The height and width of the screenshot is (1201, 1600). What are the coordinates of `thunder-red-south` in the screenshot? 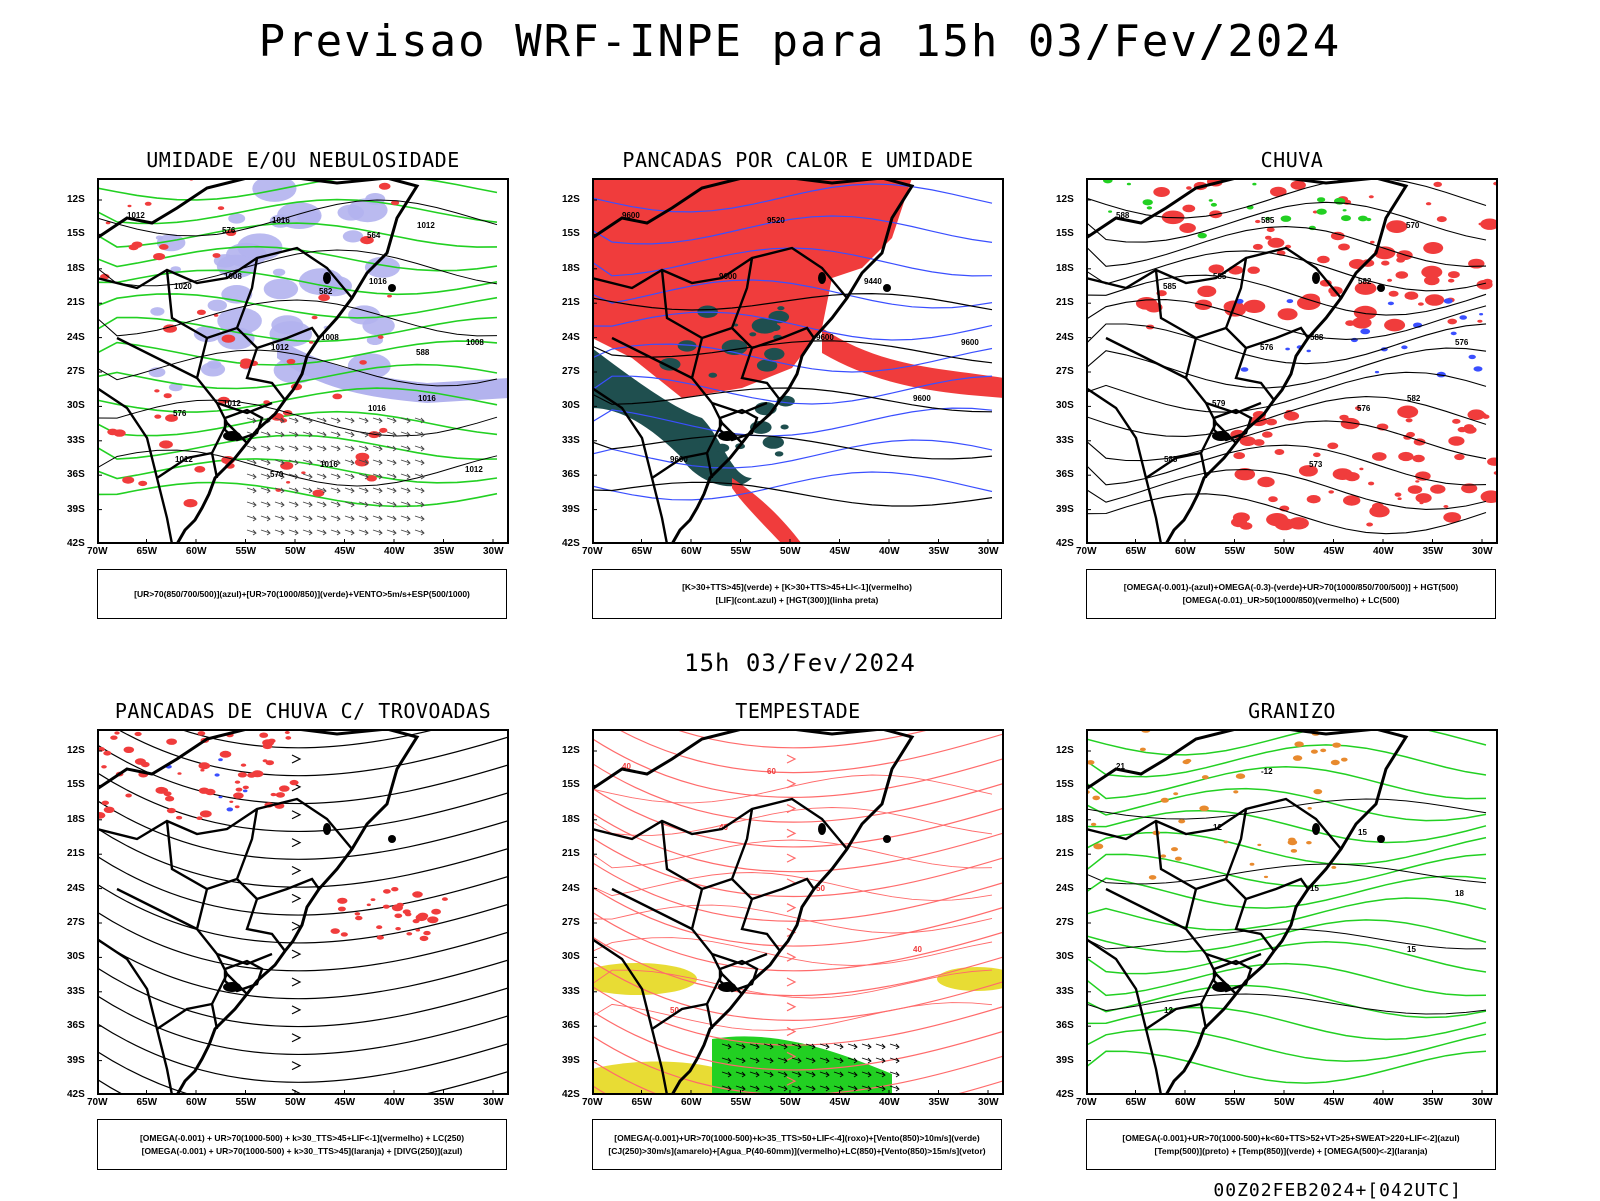 It's located at (389, 914).